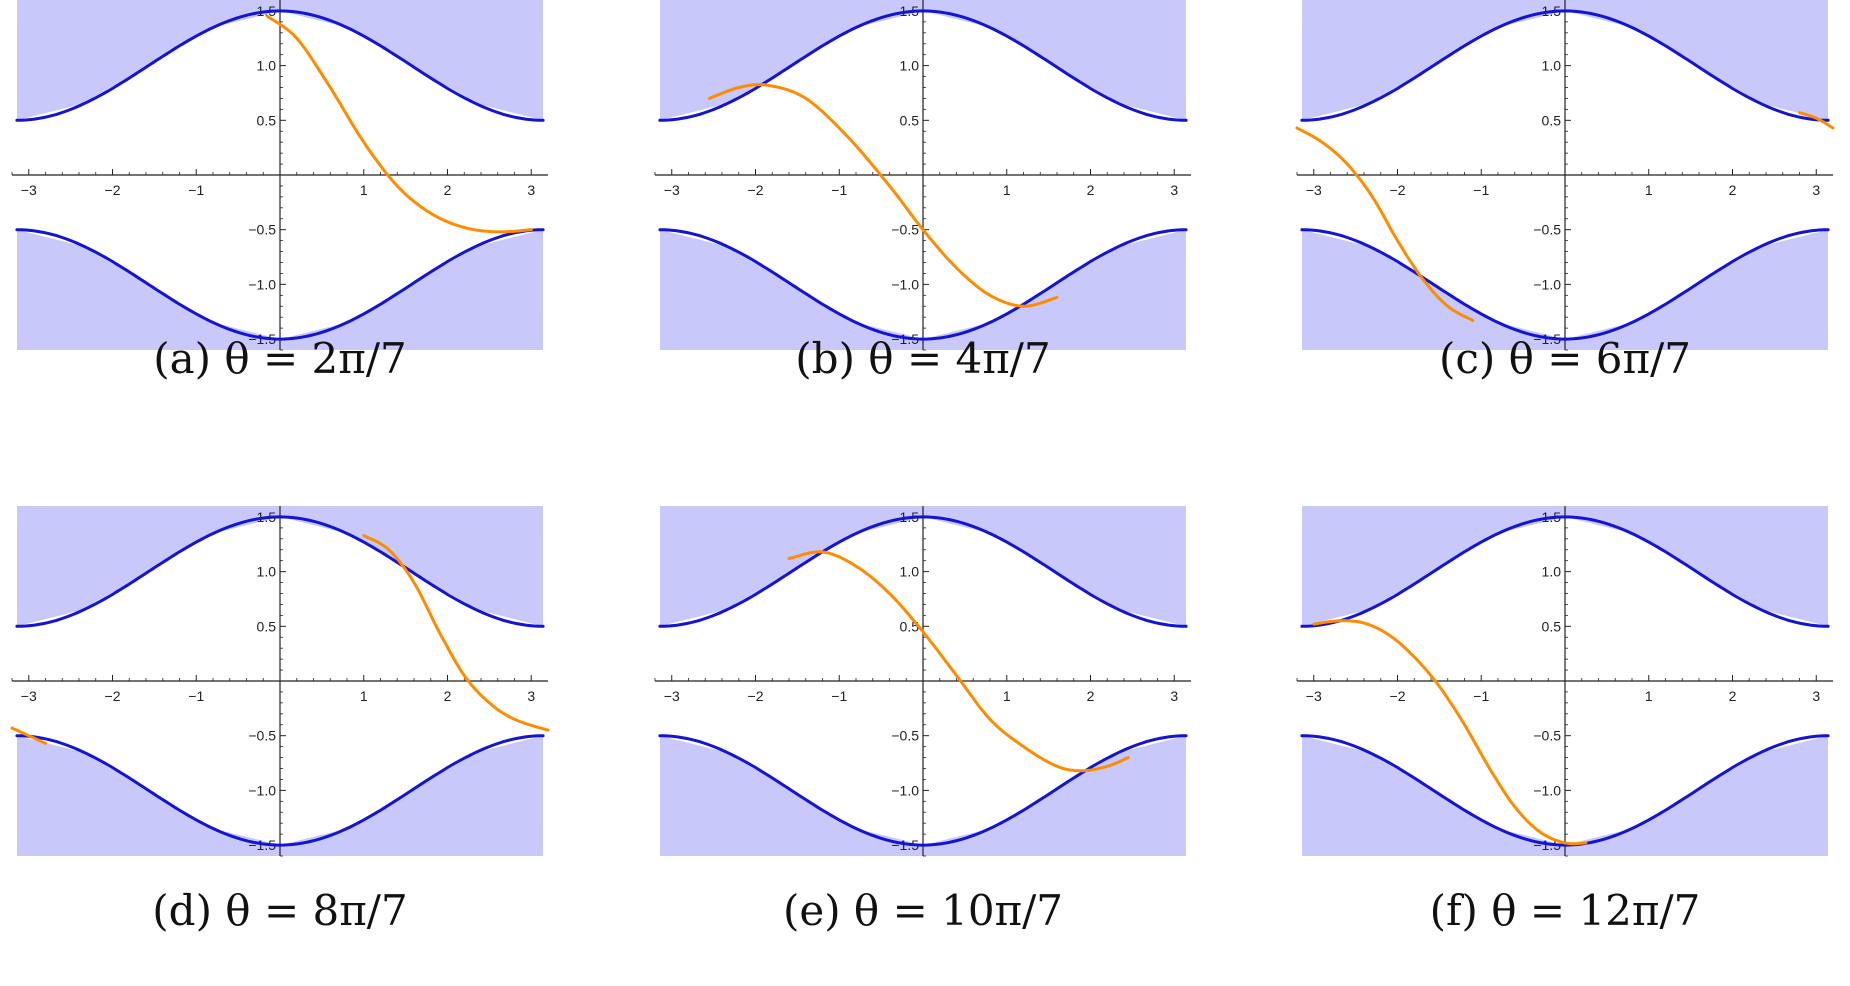 This screenshot has height=986, width=1850. Describe the element at coordinates (364, 696) in the screenshot. I see `x-tick-label-d: 1` at that location.